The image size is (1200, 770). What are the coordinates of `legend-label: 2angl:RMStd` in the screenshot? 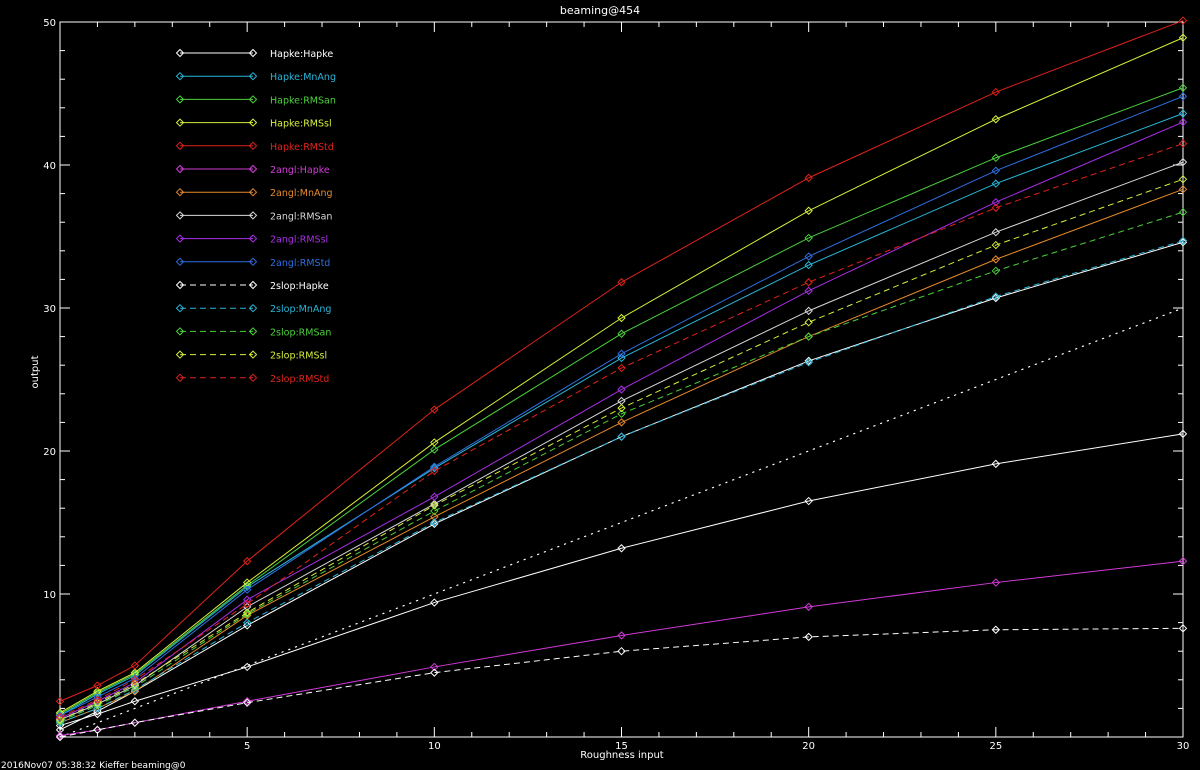 It's located at (300, 263).